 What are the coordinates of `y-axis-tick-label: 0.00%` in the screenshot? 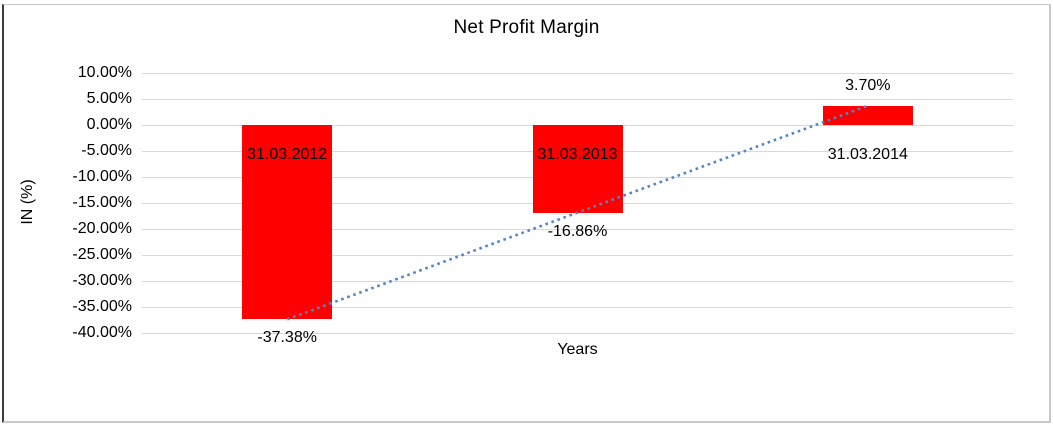 It's located at (109, 124).